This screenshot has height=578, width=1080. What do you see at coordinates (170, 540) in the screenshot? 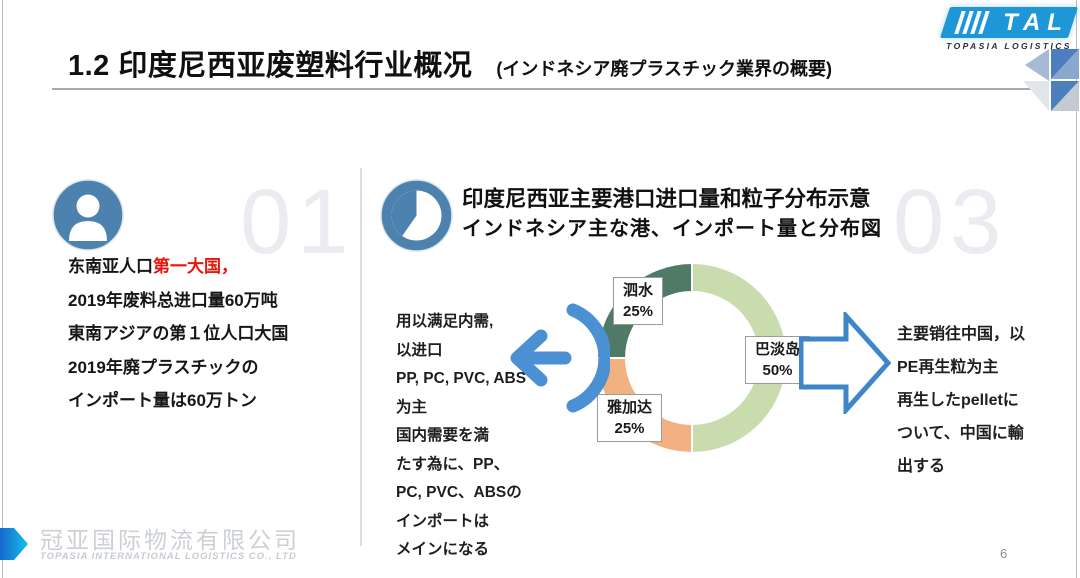
I see `company-name-cn: 冠亚国际物流有限公司` at bounding box center [170, 540].